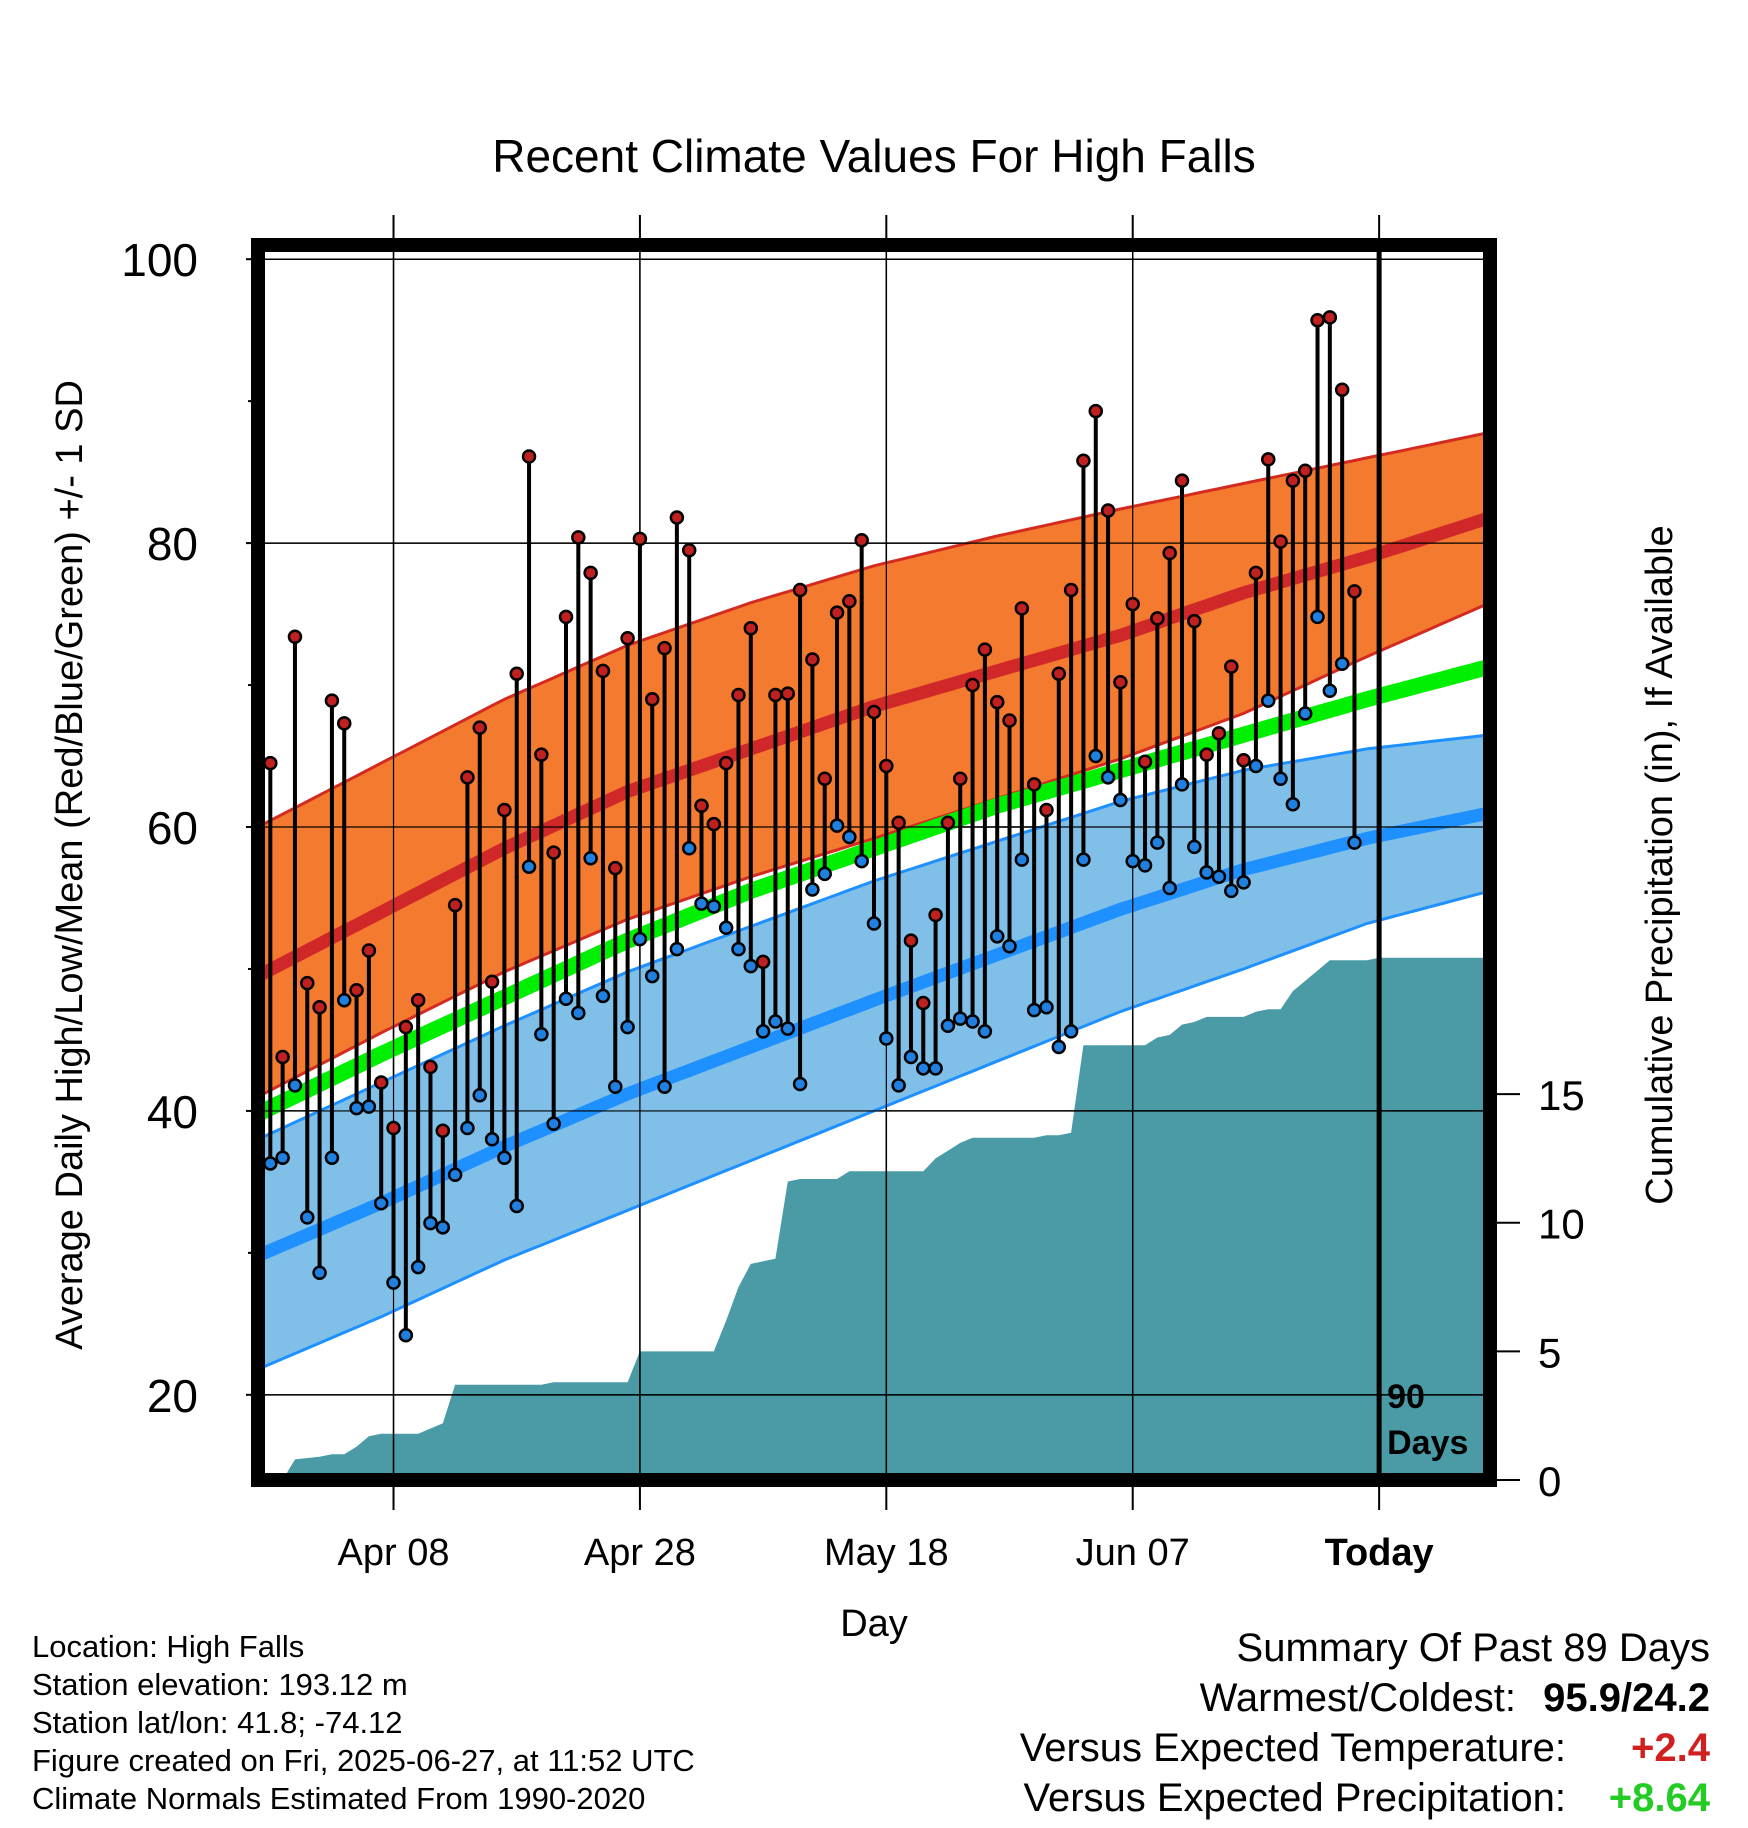 The height and width of the screenshot is (1828, 1748). Describe the element at coordinates (1406, 1397) in the screenshot. I see `days-count-label: 90` at that location.